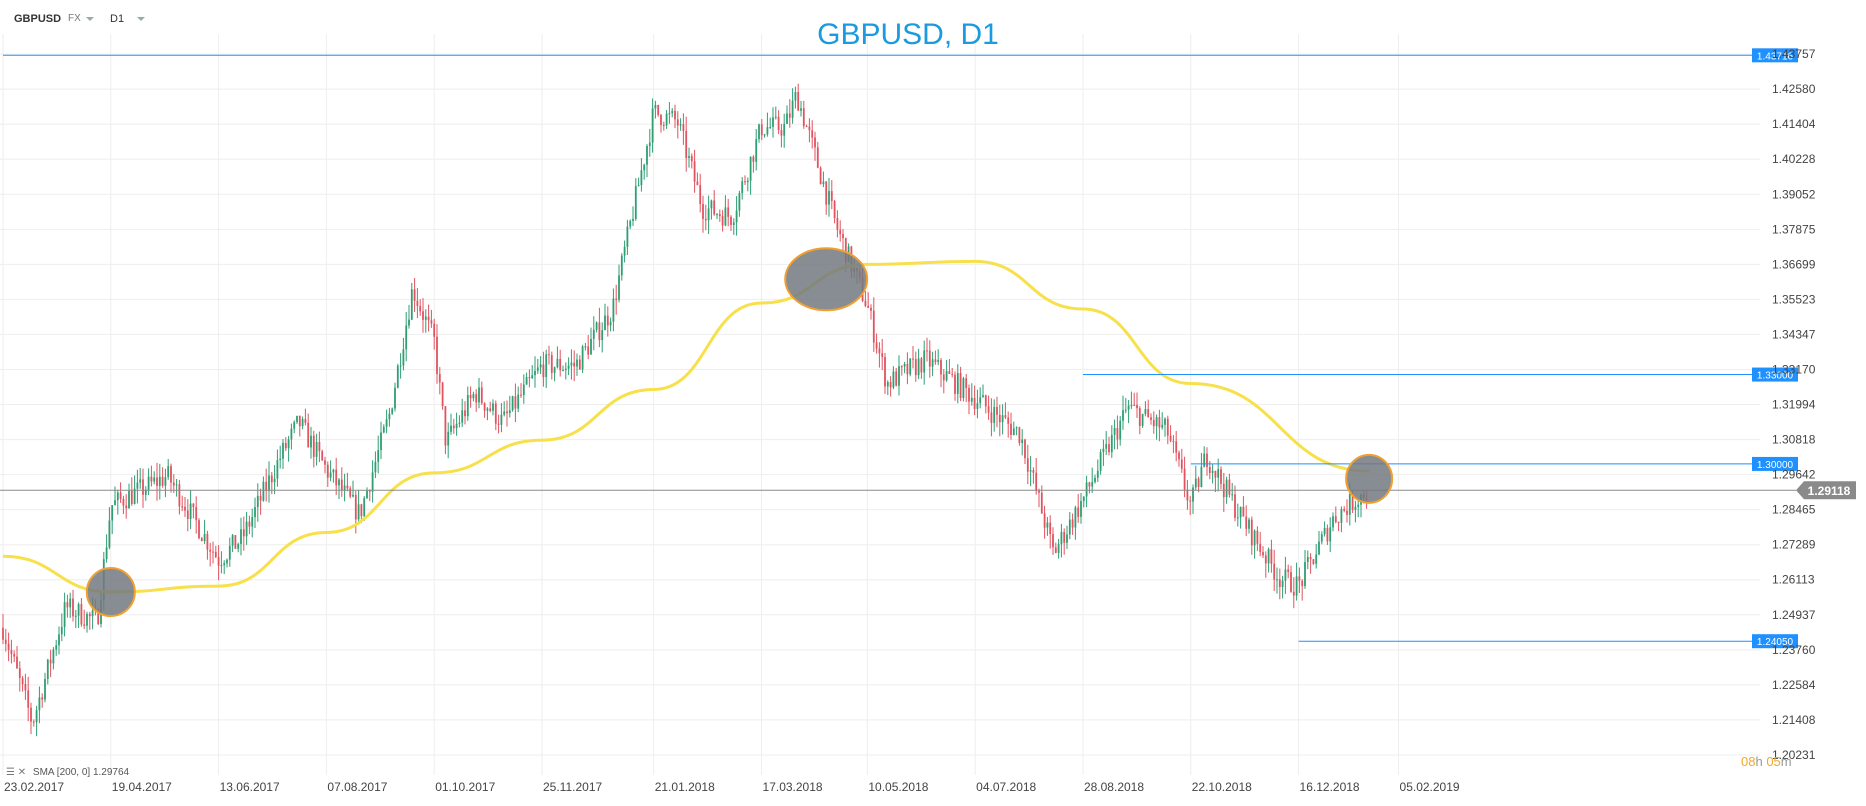 This screenshot has height=806, width=1866. What do you see at coordinates (16, 772) in the screenshot?
I see `list-icon: ☰ ✕` at bounding box center [16, 772].